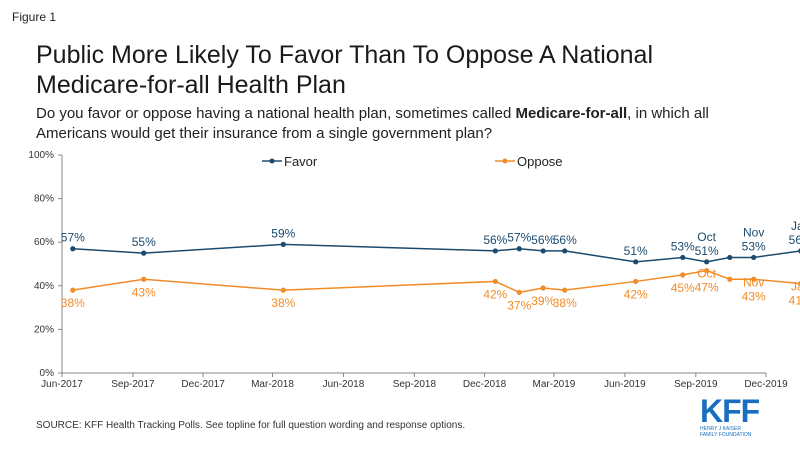  What do you see at coordinates (625, 384) in the screenshot?
I see `x-tick-label: Jun-2019` at bounding box center [625, 384].